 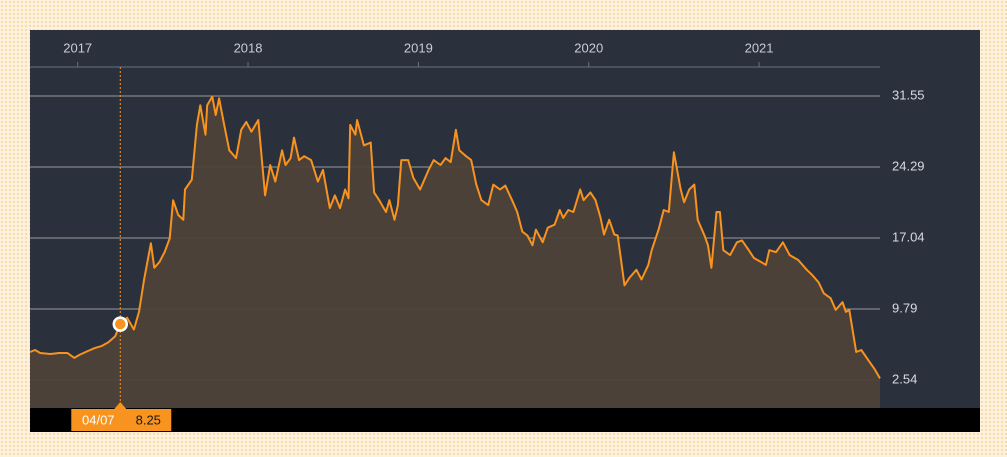 I want to click on y-tick-label: 17.04, so click(x=908, y=236).